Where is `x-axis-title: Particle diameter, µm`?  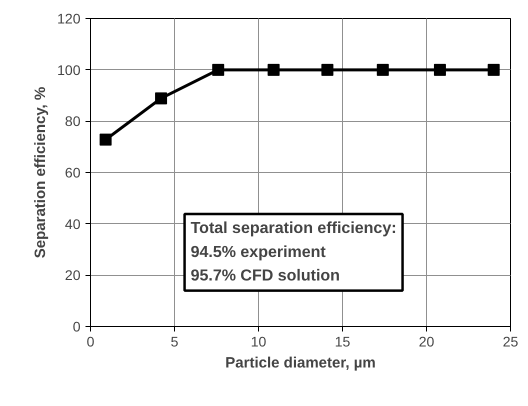 x-axis-title: Particle diameter, µm is located at coordinates (300, 363).